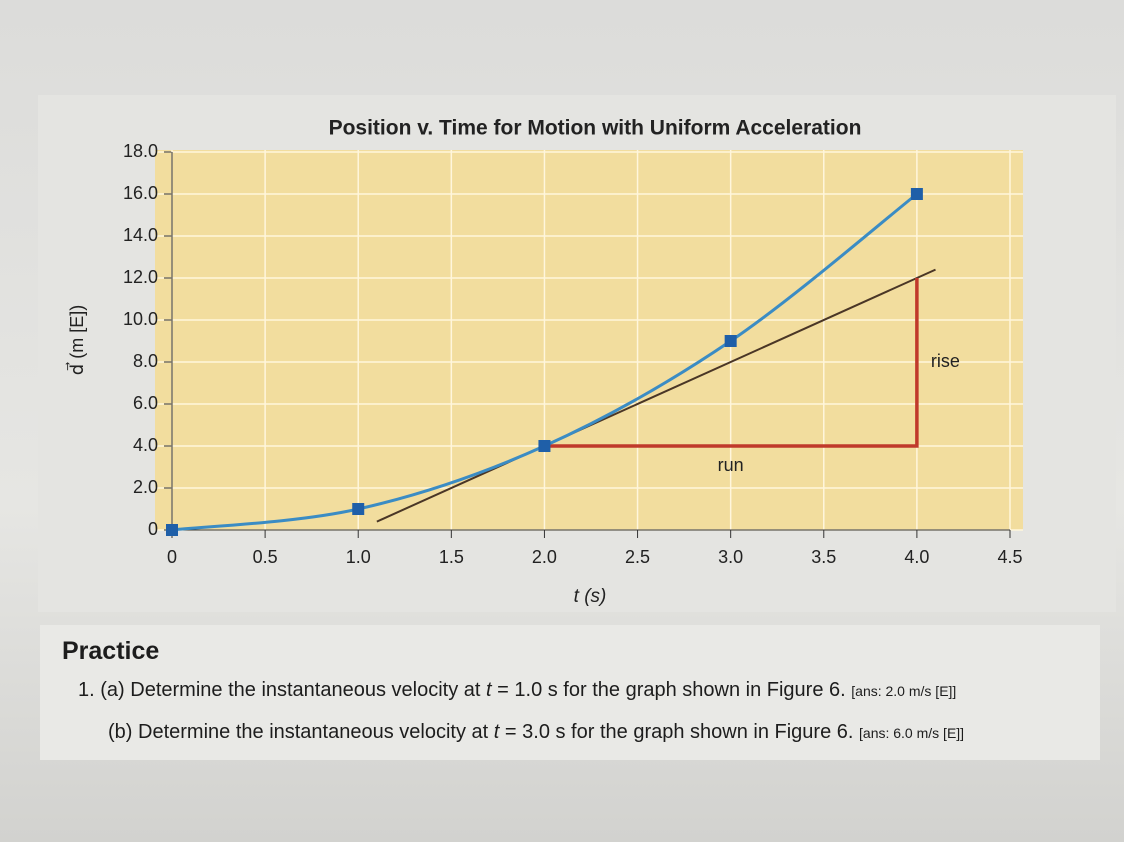  Describe the element at coordinates (823, 557) in the screenshot. I see `x-tick-label: 3.5` at that location.